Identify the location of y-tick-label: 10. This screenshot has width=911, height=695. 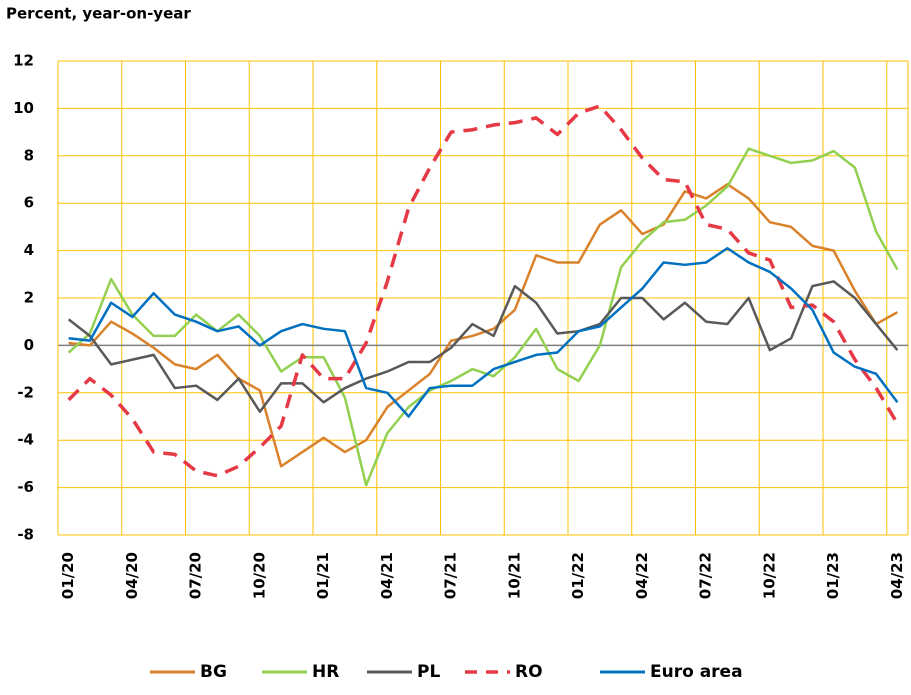
(23, 108).